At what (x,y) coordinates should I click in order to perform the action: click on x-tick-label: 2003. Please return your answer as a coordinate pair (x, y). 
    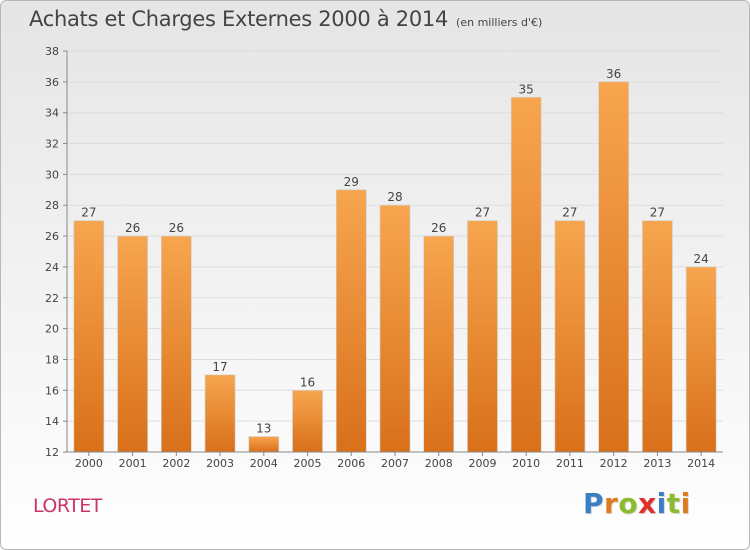
    Looking at the image, I should click on (220, 463).